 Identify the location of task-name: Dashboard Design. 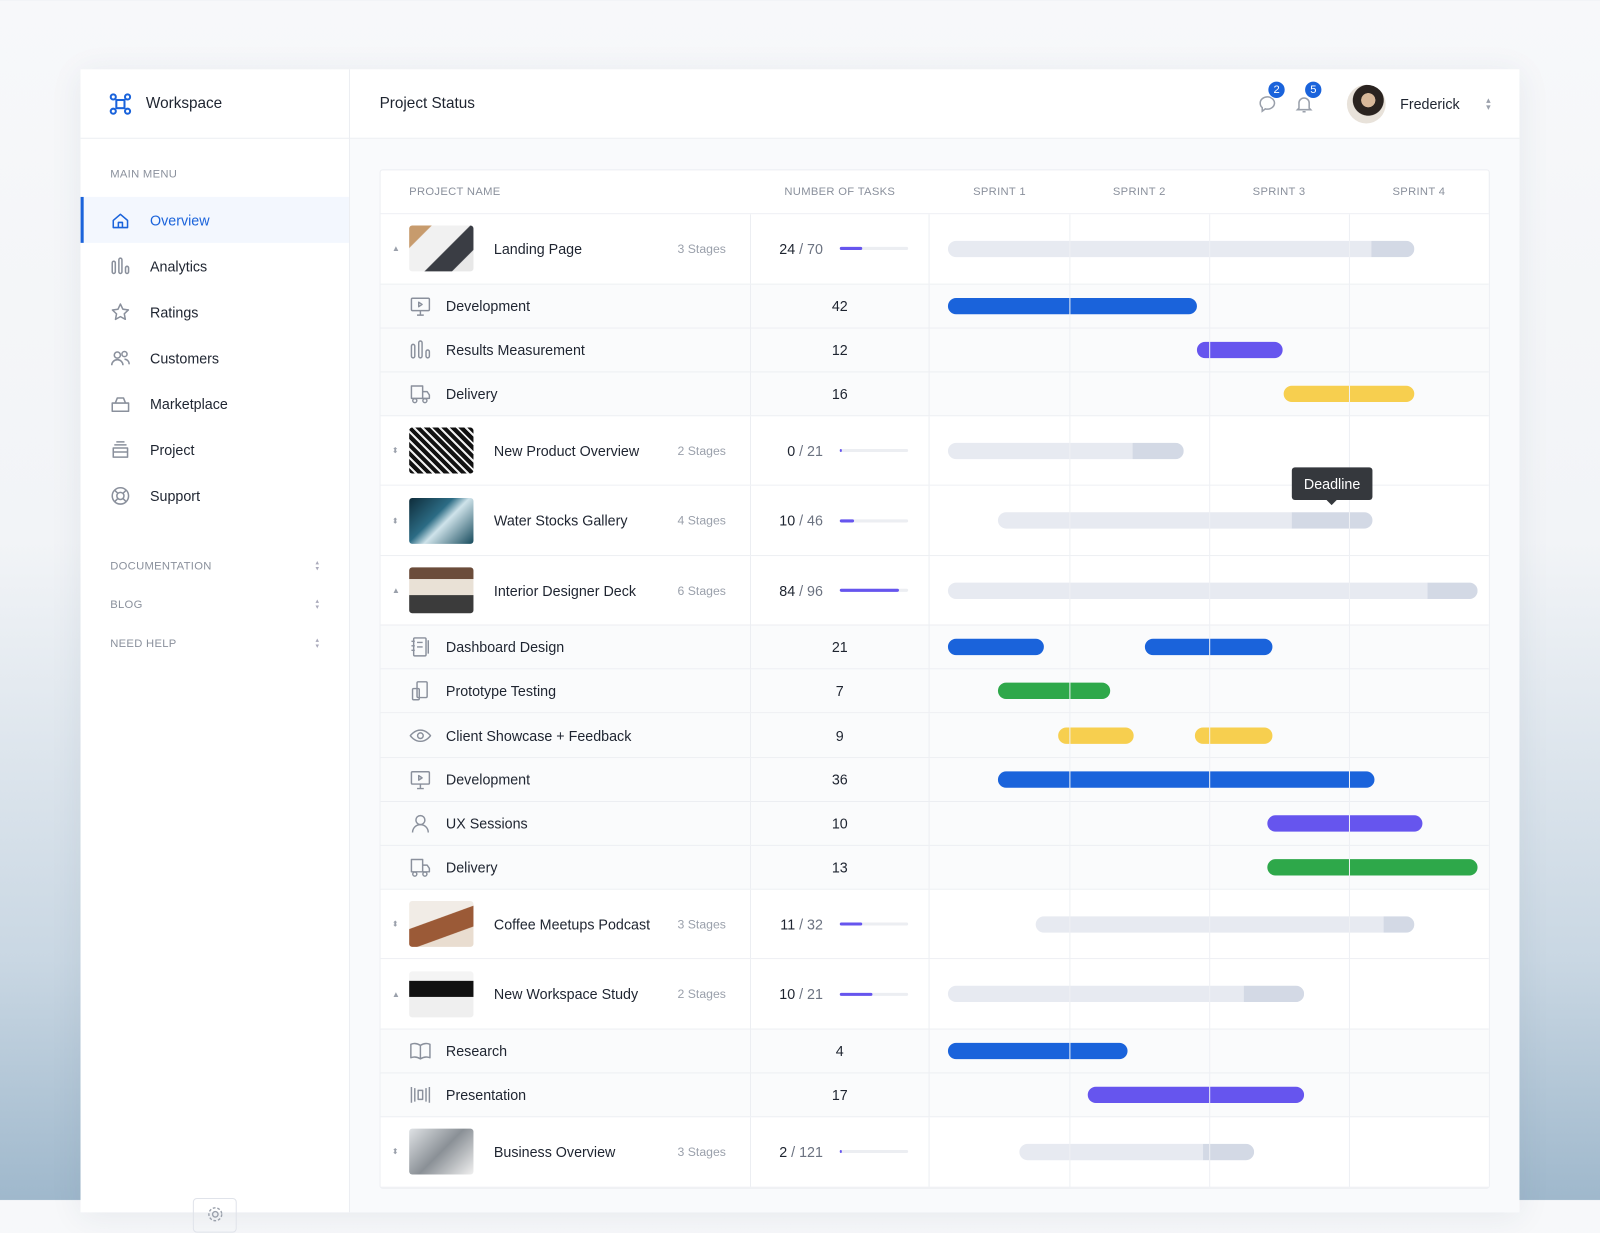
(505, 647).